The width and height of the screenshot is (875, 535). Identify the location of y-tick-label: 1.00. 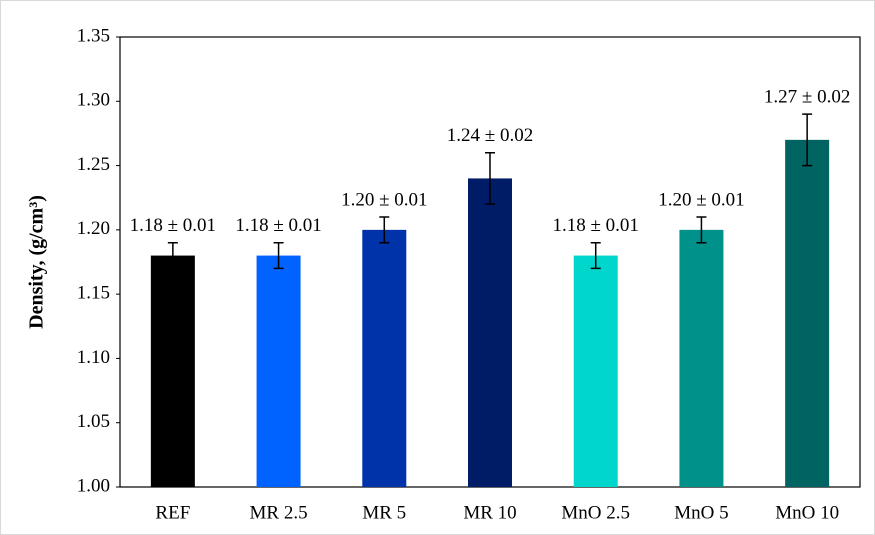
(93, 485).